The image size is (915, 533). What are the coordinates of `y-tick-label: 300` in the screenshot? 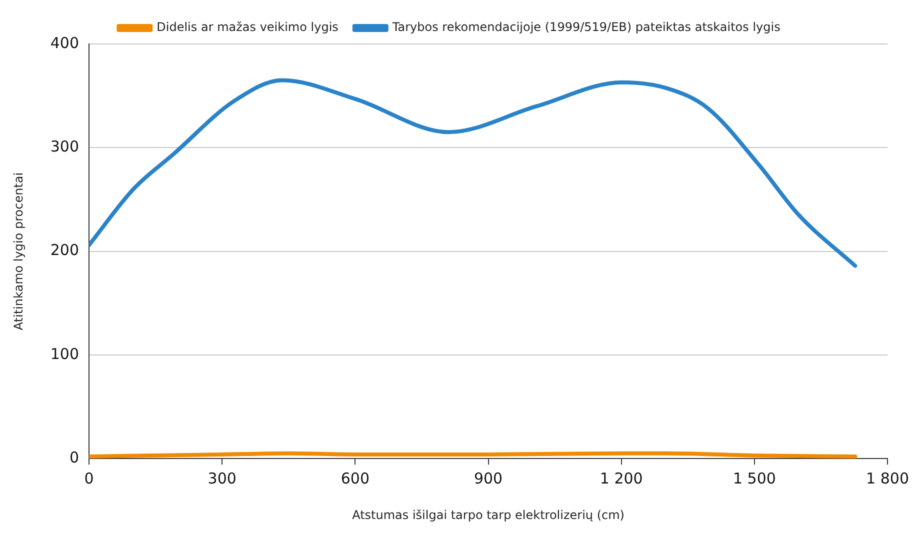 It's located at (65, 147).